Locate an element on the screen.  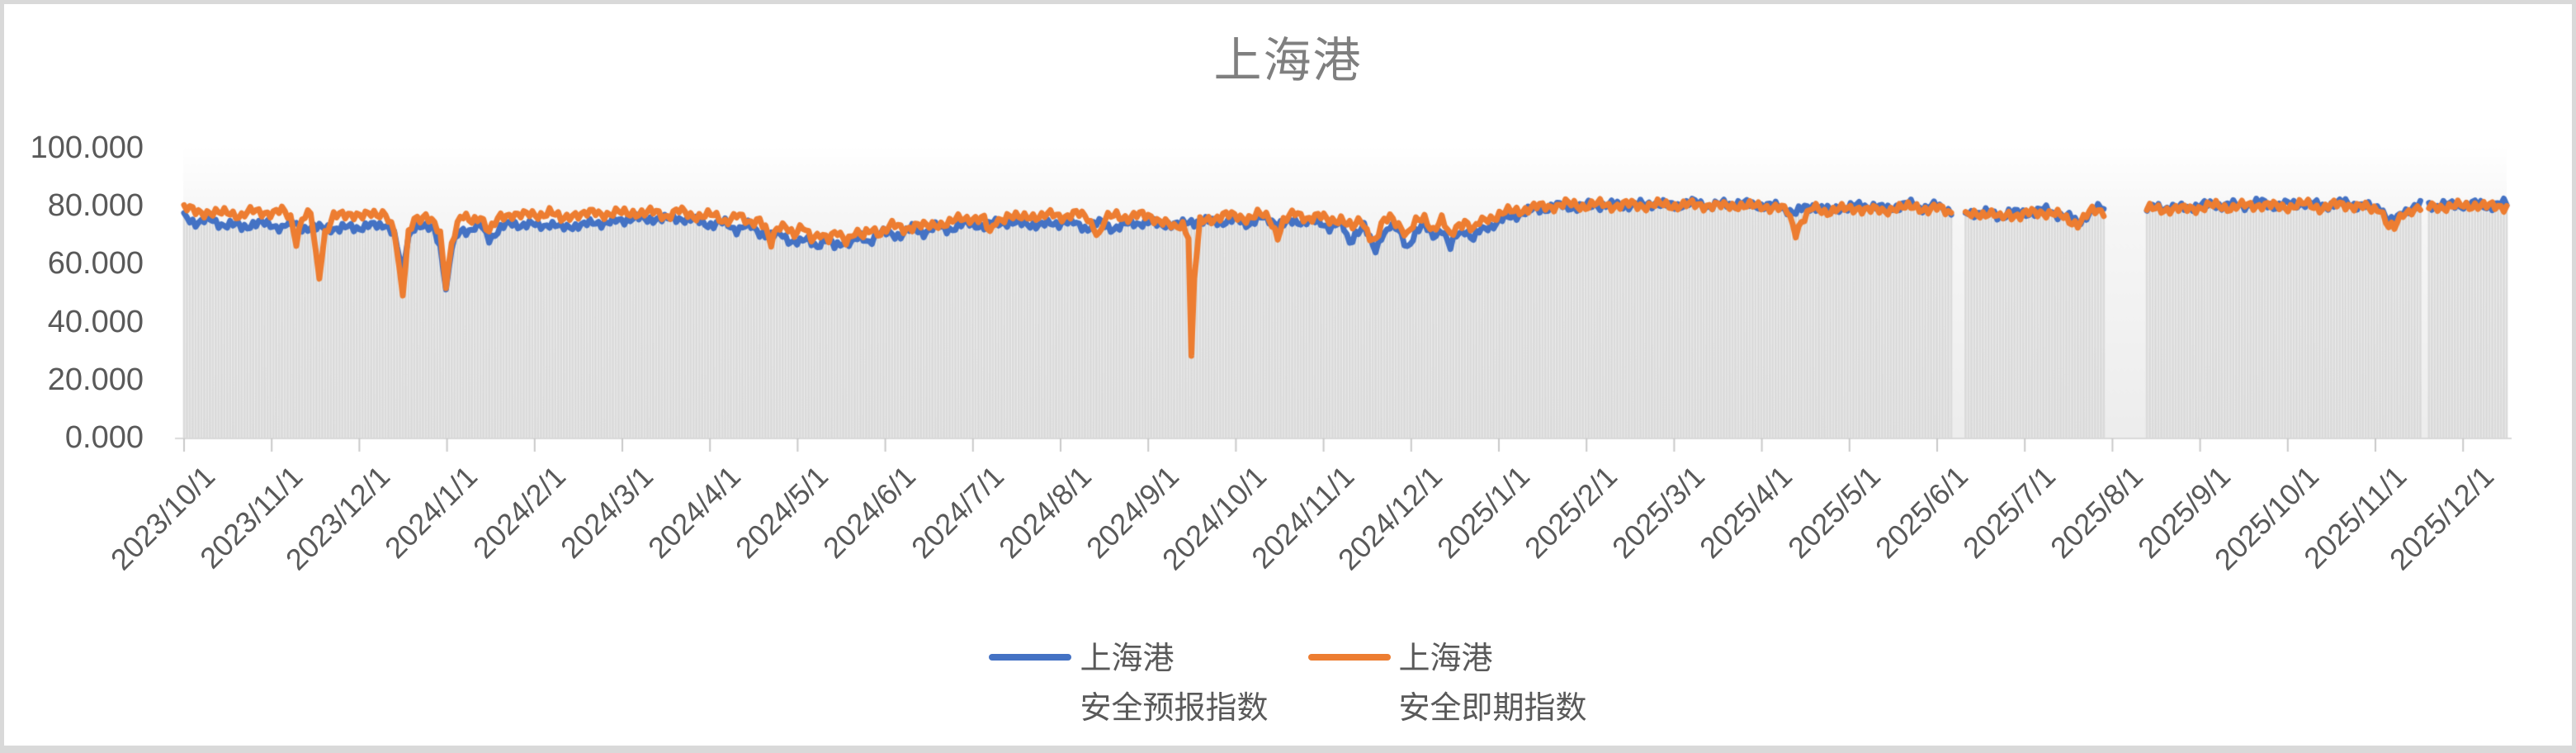
y-axis-label: 80.000 is located at coordinates (95, 206).